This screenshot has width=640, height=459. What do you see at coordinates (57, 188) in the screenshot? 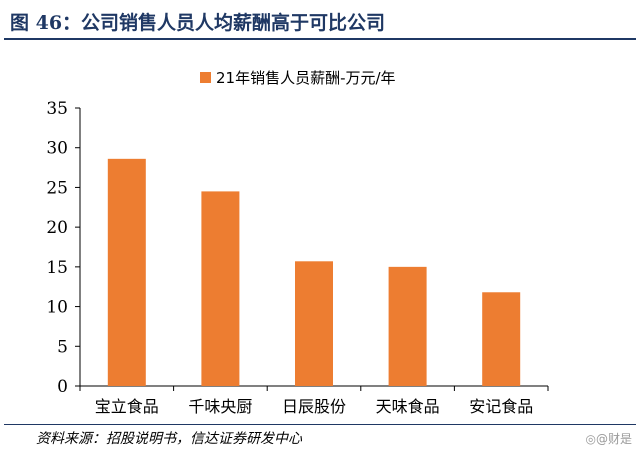
I see `y-tick-label: 25` at bounding box center [57, 188].